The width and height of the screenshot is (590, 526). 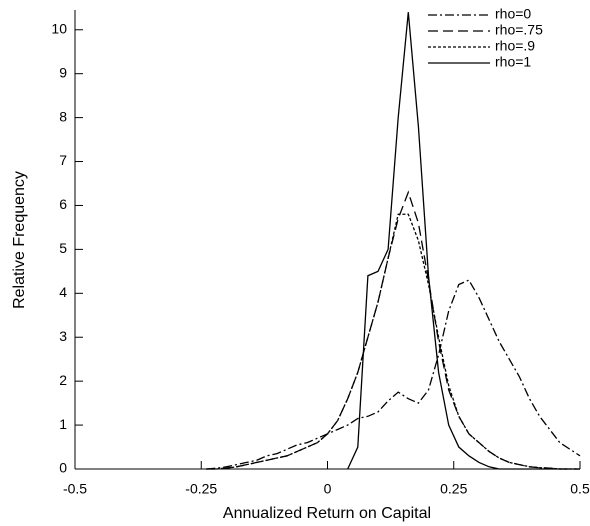 What do you see at coordinates (19, 240) in the screenshot?
I see `y-axis-label: Relative Frequency` at bounding box center [19, 240].